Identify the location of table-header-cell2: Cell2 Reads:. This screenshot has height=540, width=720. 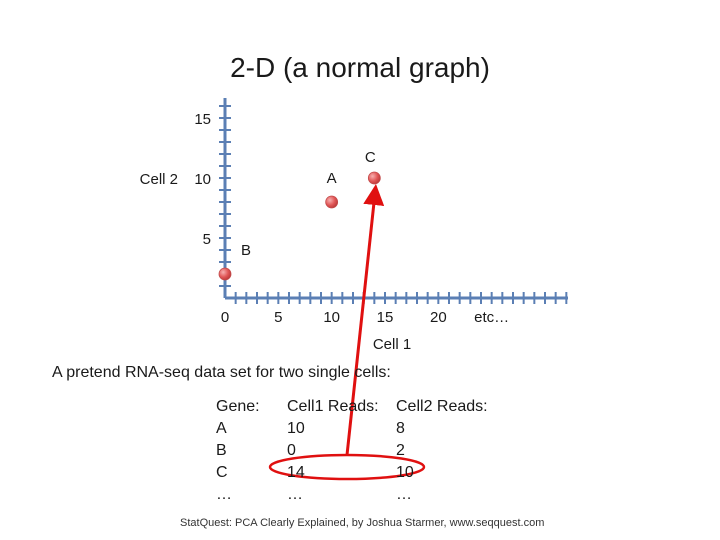
(442, 406).